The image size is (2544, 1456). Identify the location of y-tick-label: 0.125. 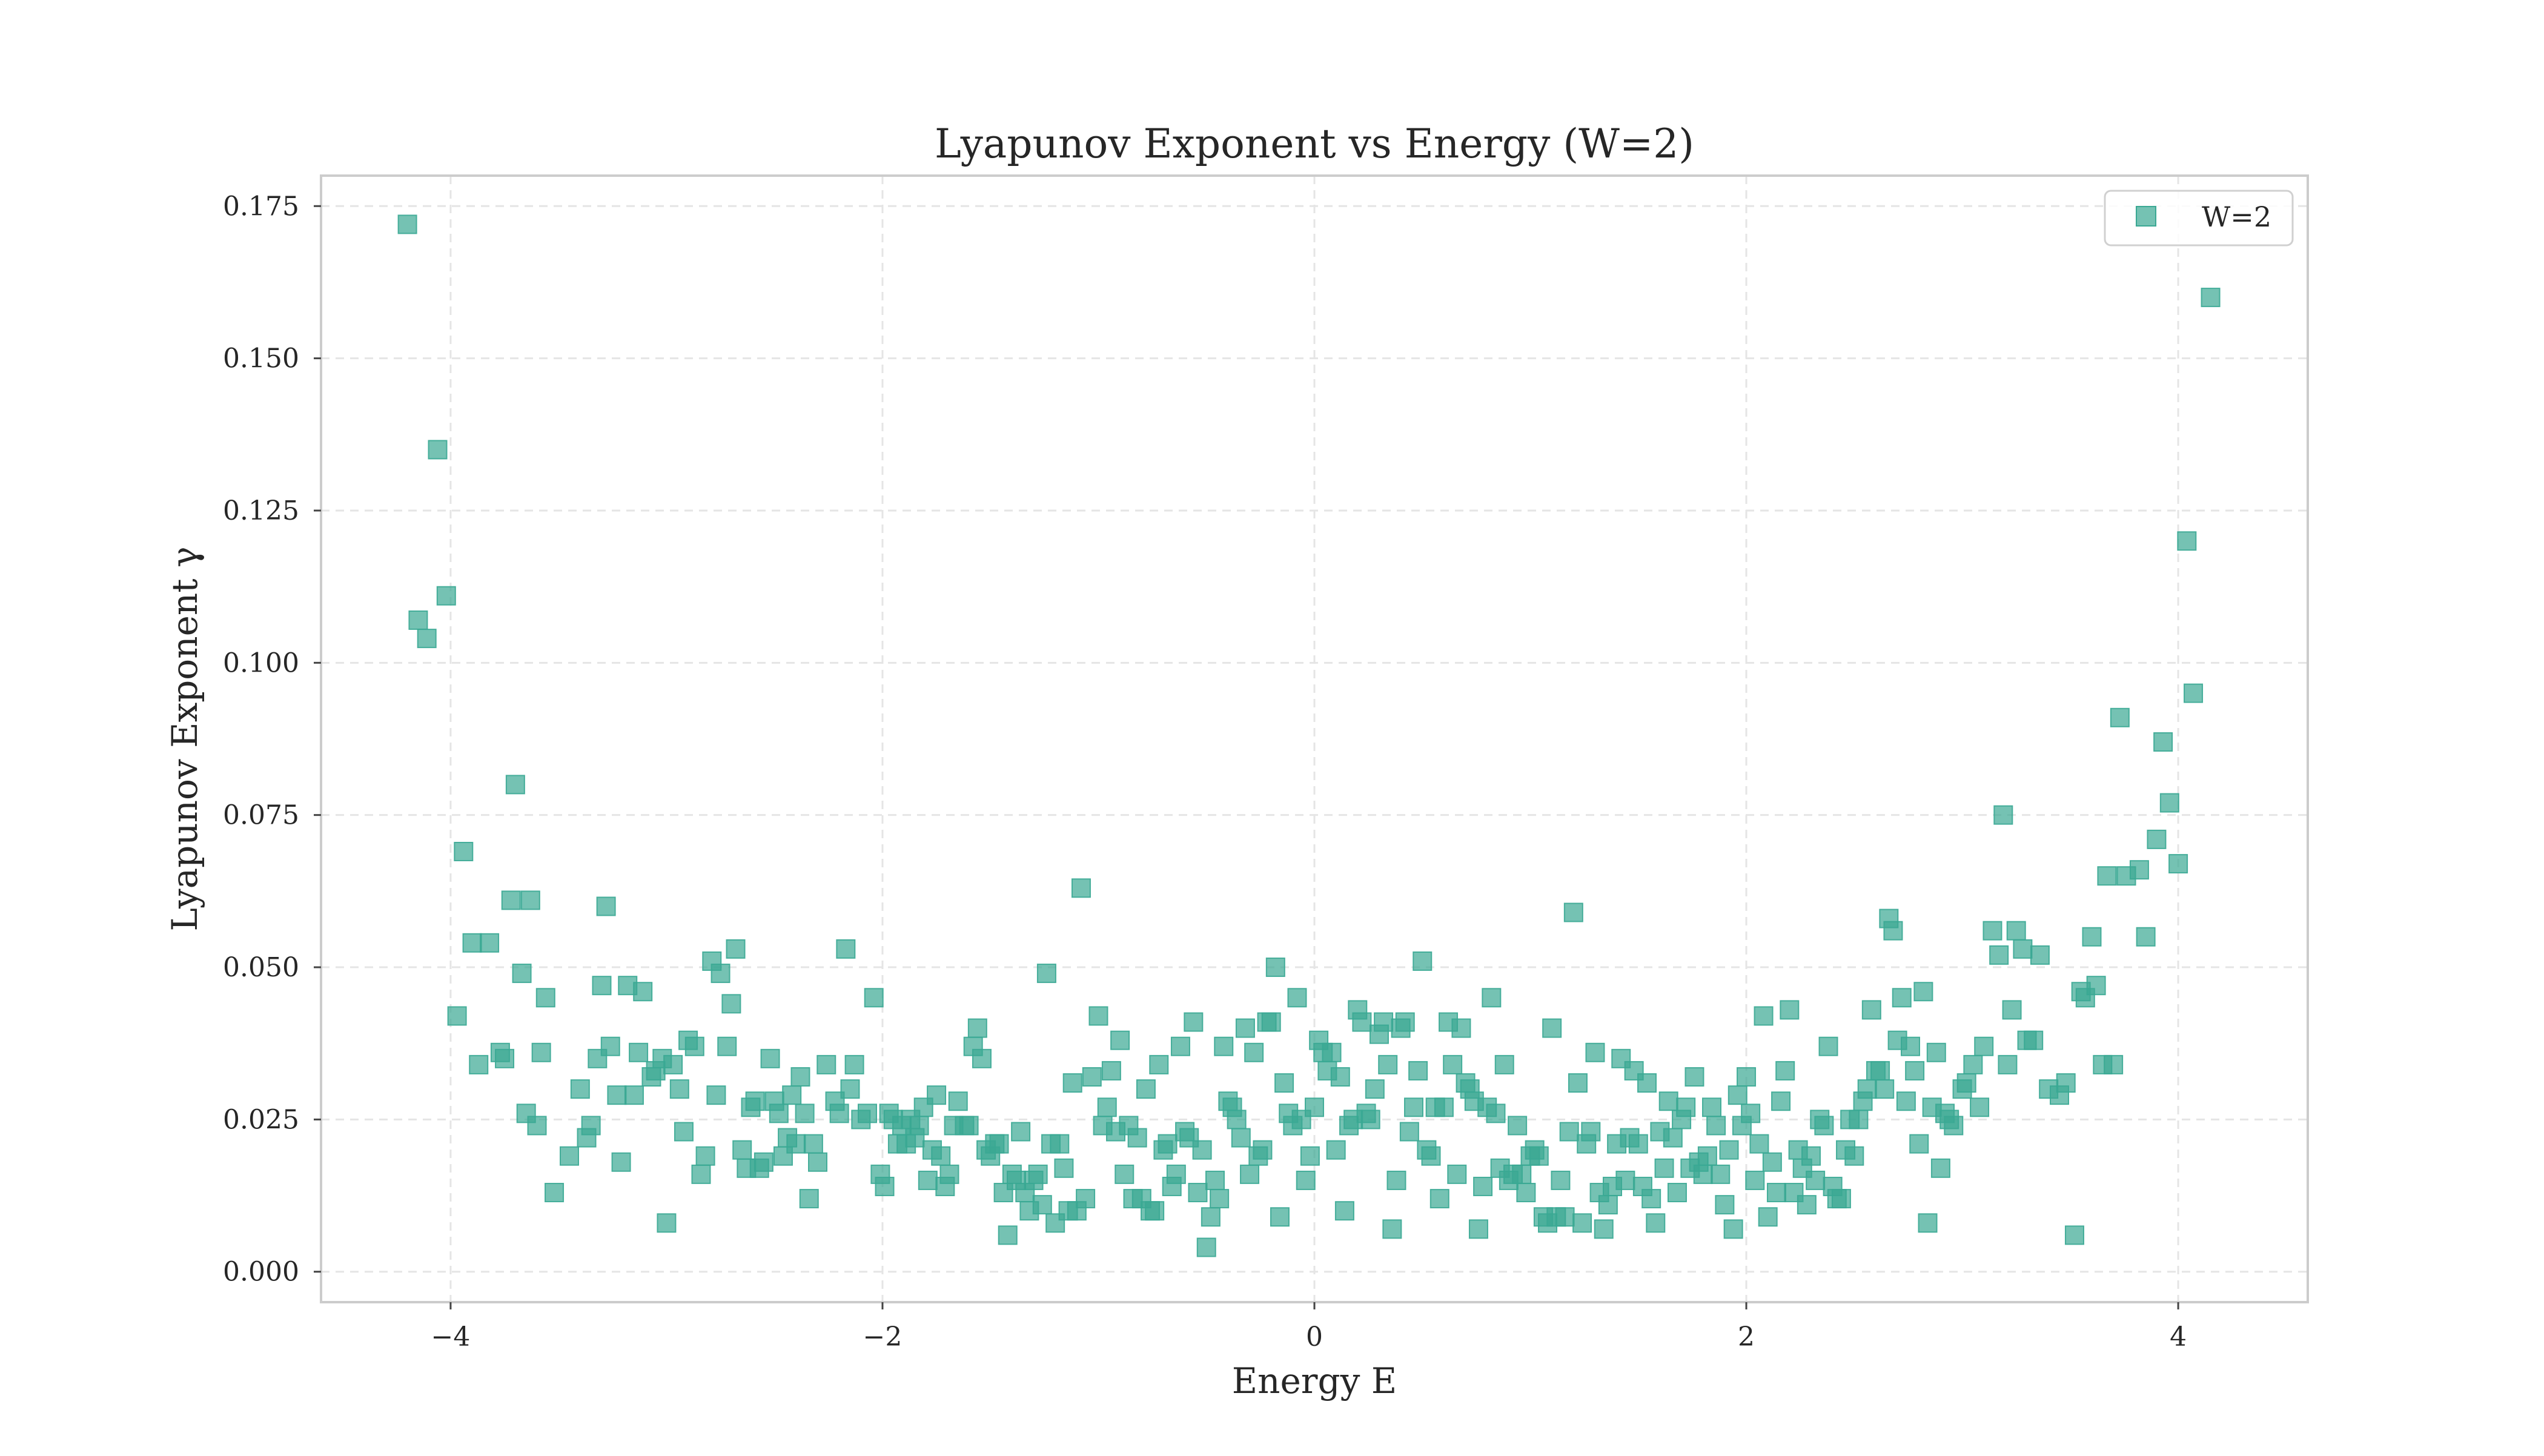
(261, 510).